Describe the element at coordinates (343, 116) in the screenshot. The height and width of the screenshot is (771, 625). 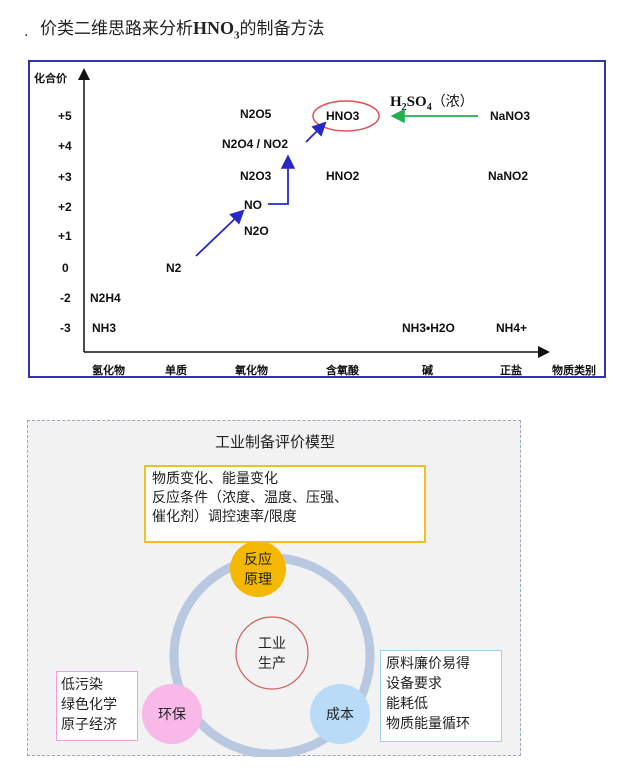
I see `species-hno3: HNO3` at that location.